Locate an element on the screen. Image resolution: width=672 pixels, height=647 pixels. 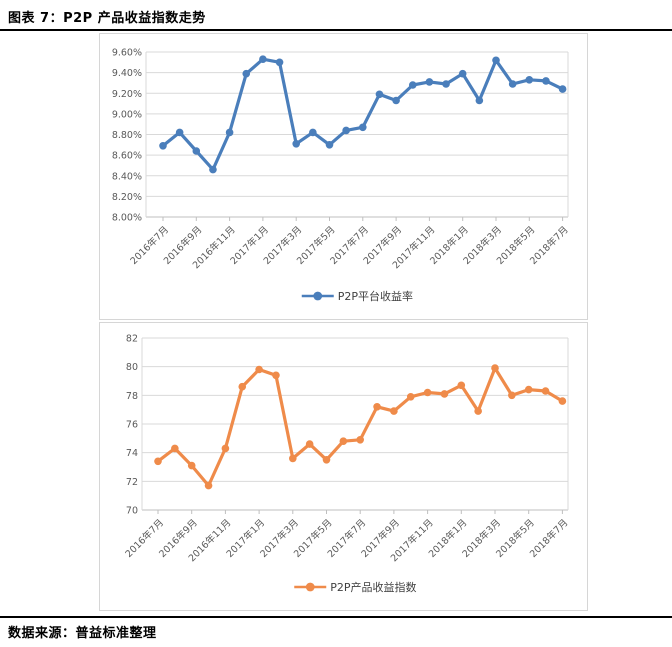
y-tick-label: 82 is located at coordinates (132, 339).